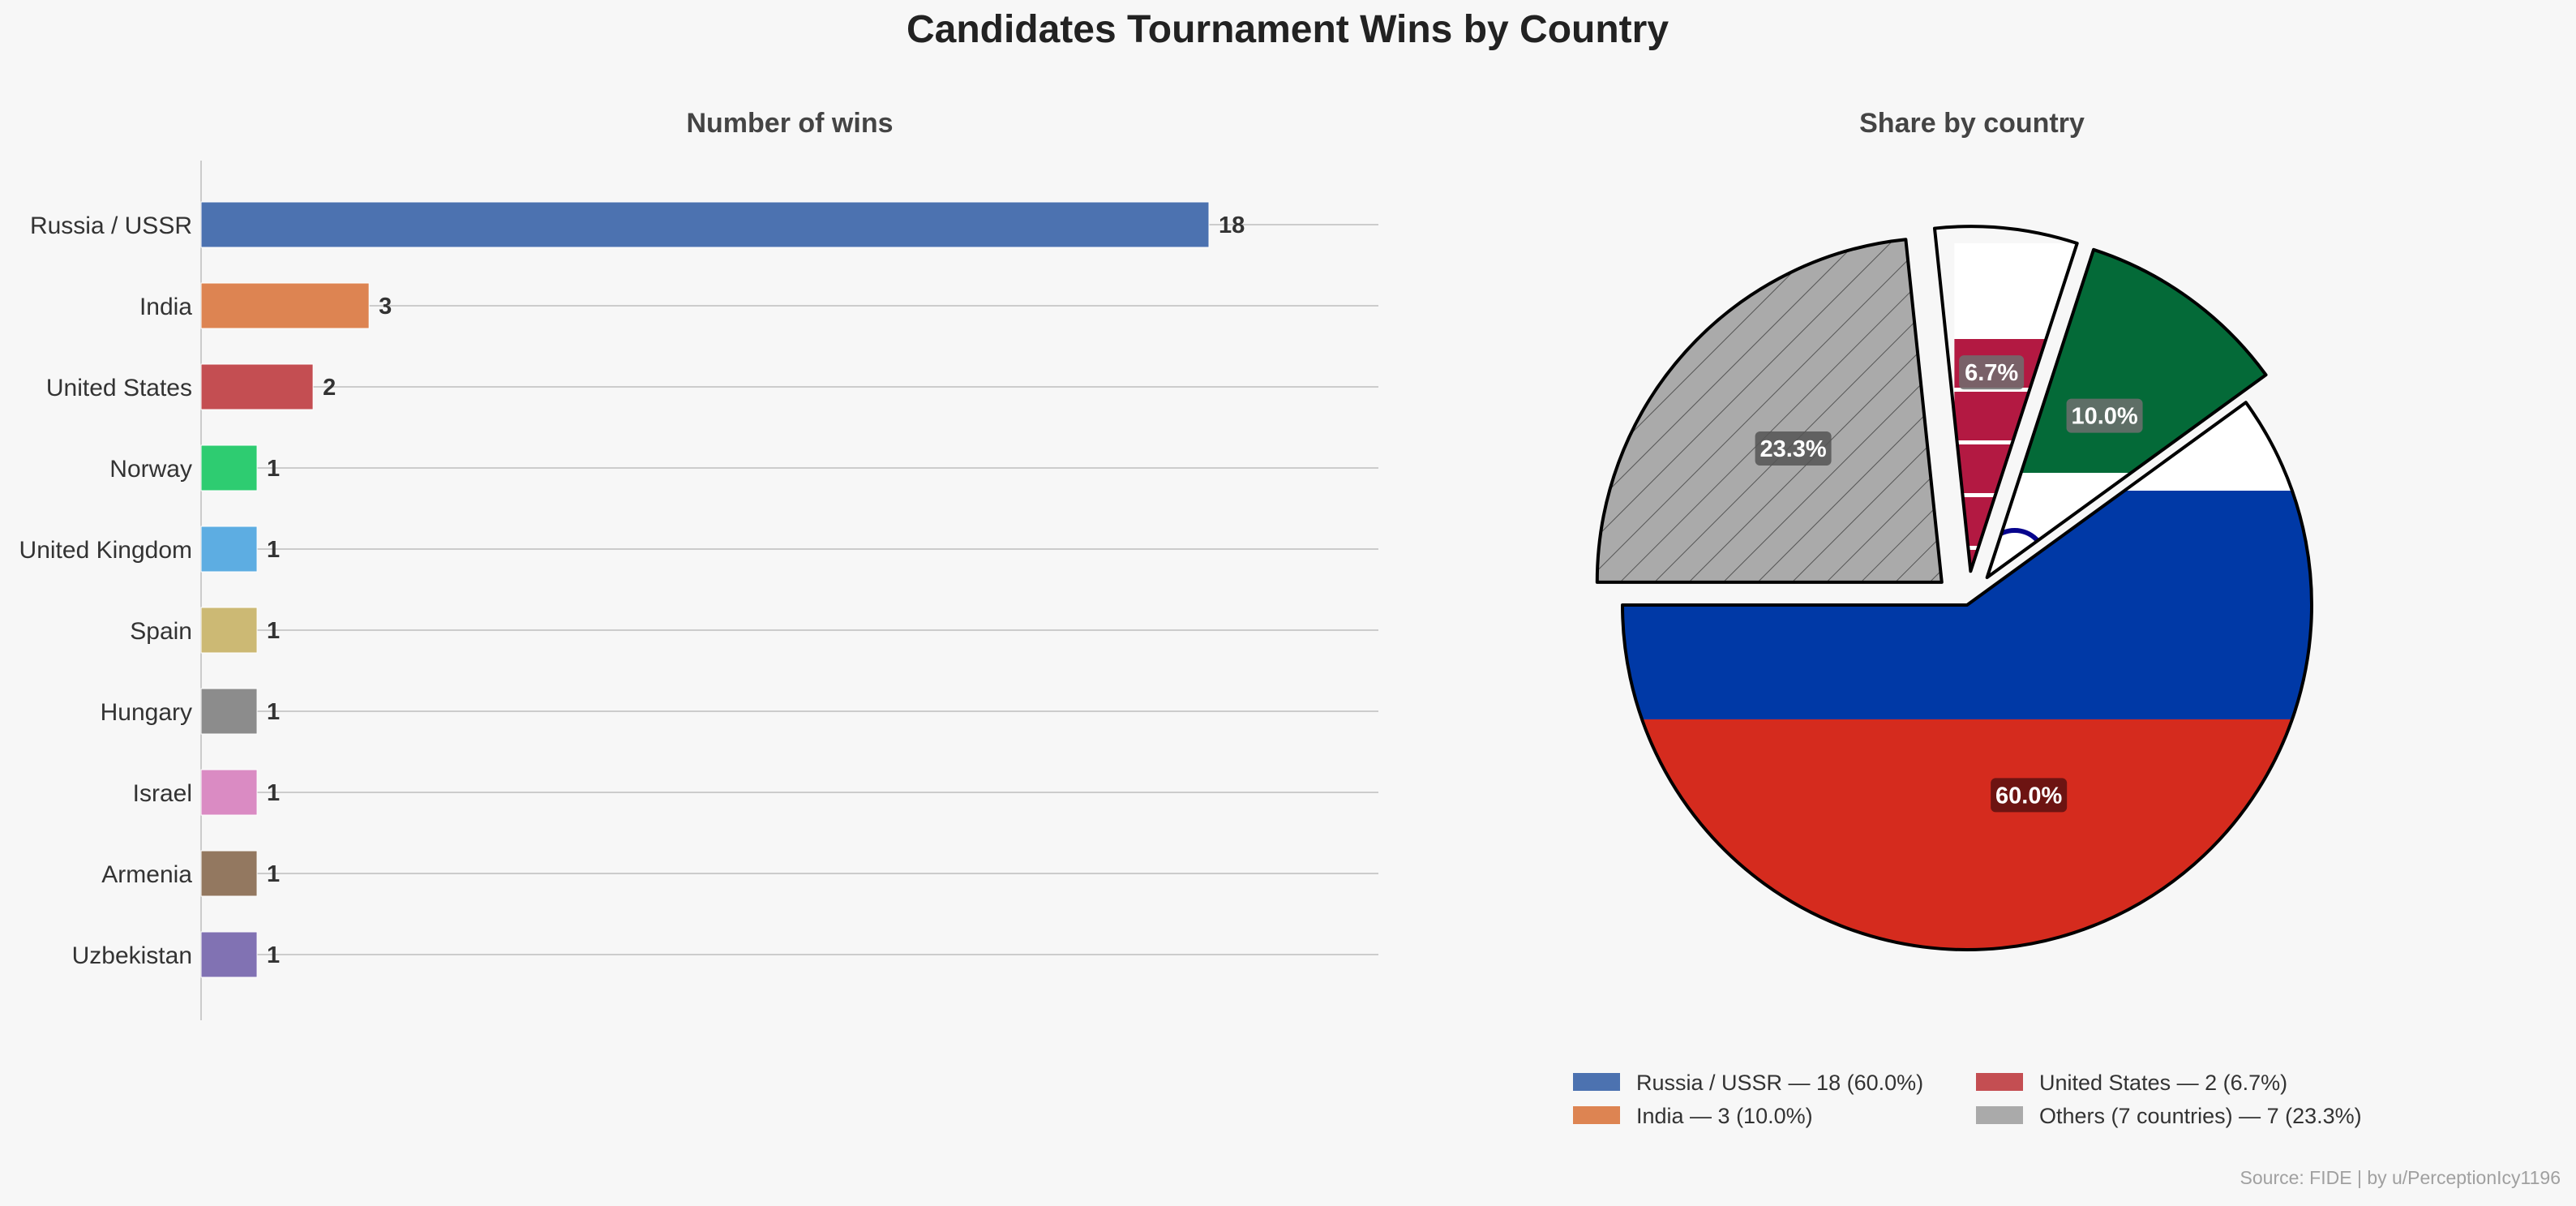  What do you see at coordinates (162, 794) in the screenshot?
I see `bar-category-label: Israel` at bounding box center [162, 794].